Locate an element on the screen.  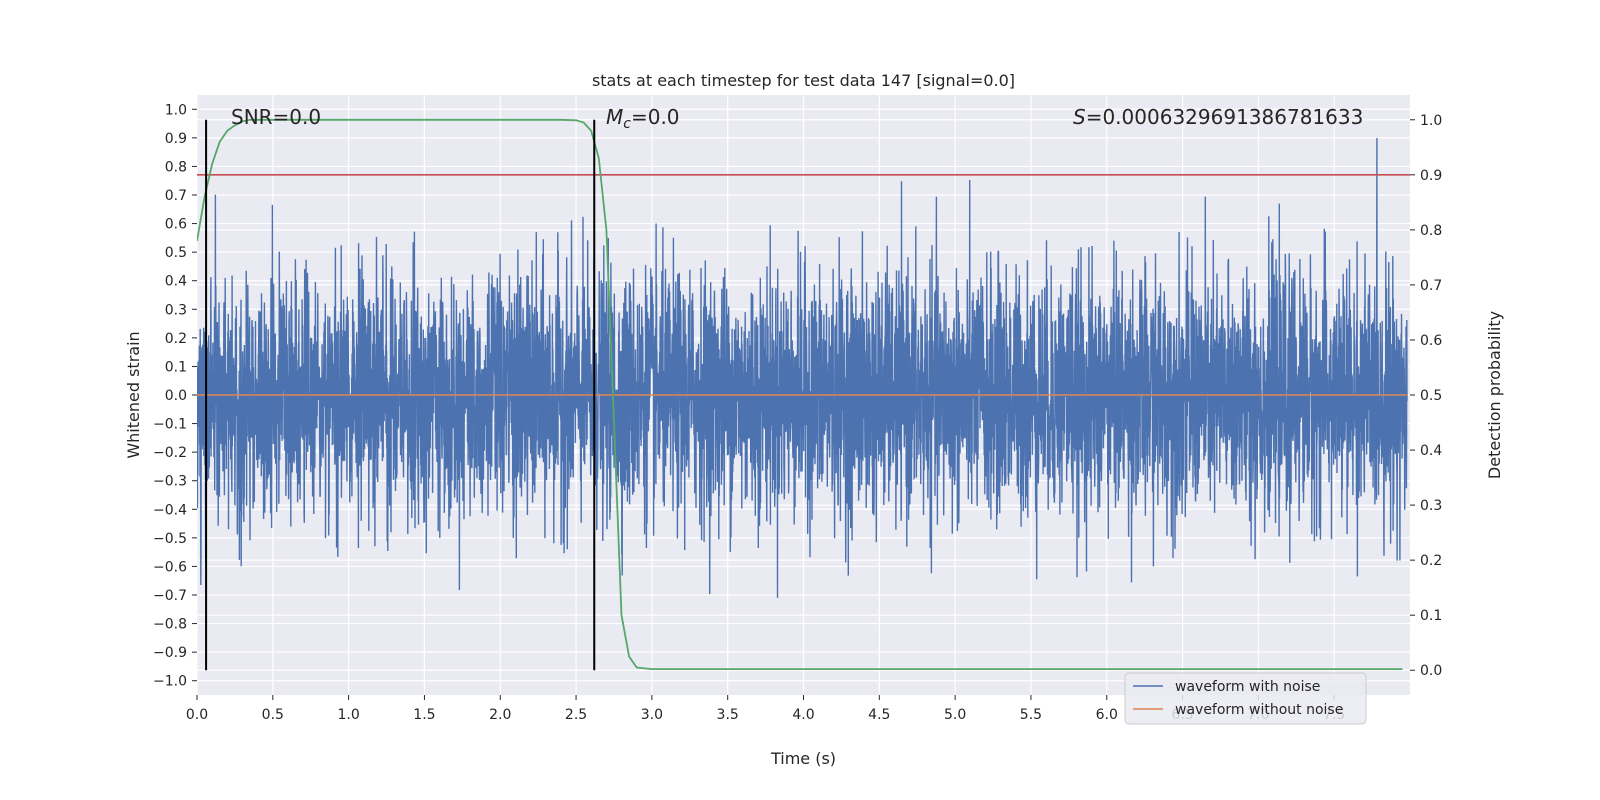
x-tick-label: 1.0 is located at coordinates (348, 715).